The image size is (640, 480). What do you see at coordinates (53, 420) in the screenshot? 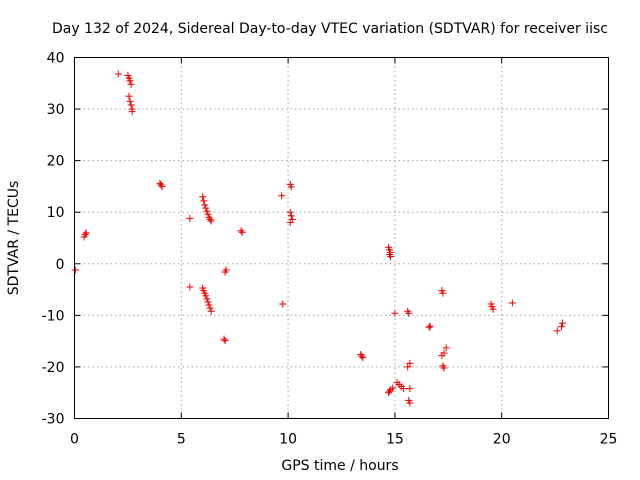
I see `y-tick-label: -30` at bounding box center [53, 420].